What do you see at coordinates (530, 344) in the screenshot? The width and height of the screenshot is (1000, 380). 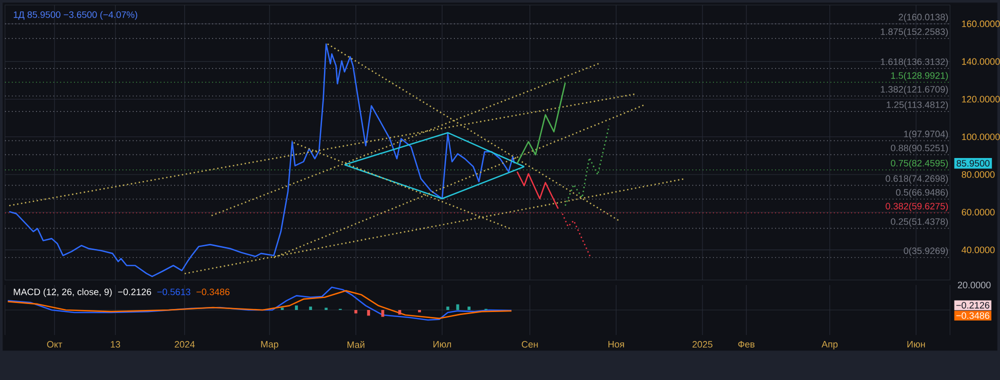 I see `x-tick-label: Сен` at bounding box center [530, 344].